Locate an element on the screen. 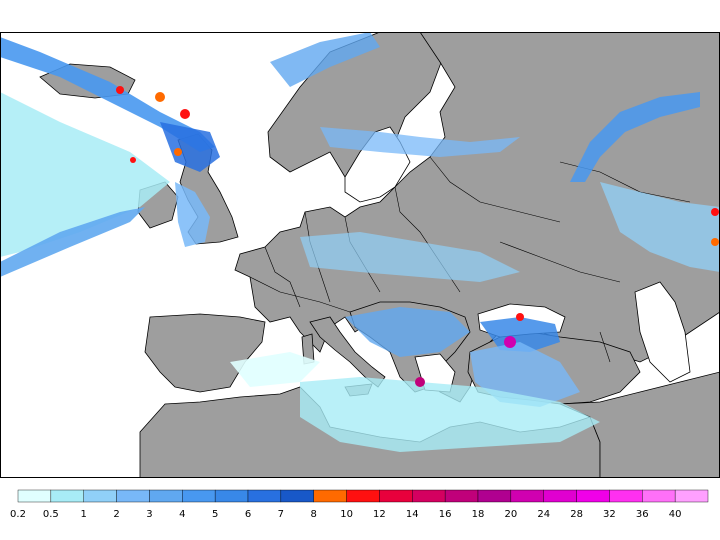 The height and width of the screenshot is (540, 720). spot-greece is located at coordinates (420, 382).